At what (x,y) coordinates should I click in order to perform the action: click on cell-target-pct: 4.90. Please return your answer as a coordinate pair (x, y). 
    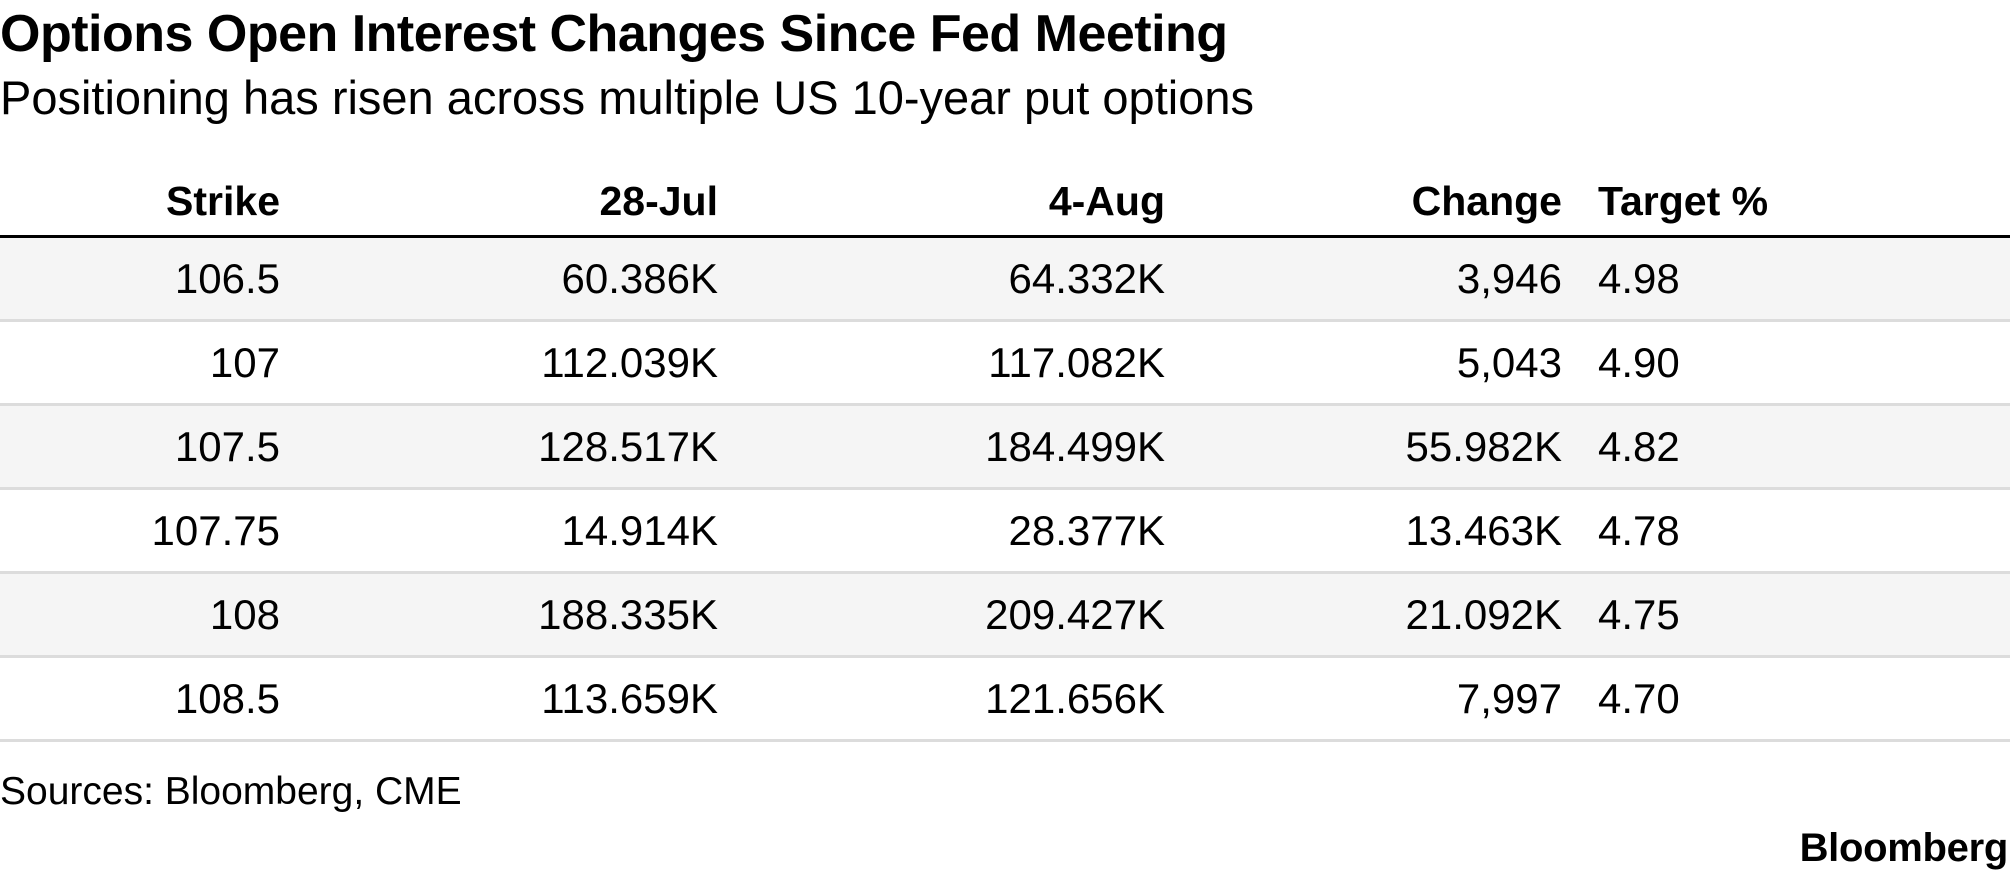
    Looking at the image, I should click on (1639, 362).